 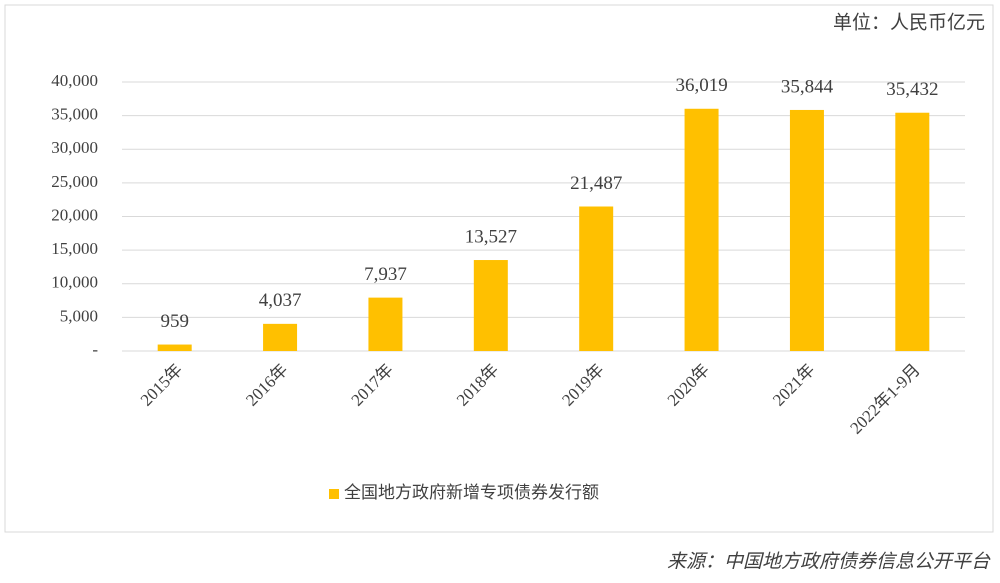 I want to click on data-label: 35,844, so click(x=807, y=86).